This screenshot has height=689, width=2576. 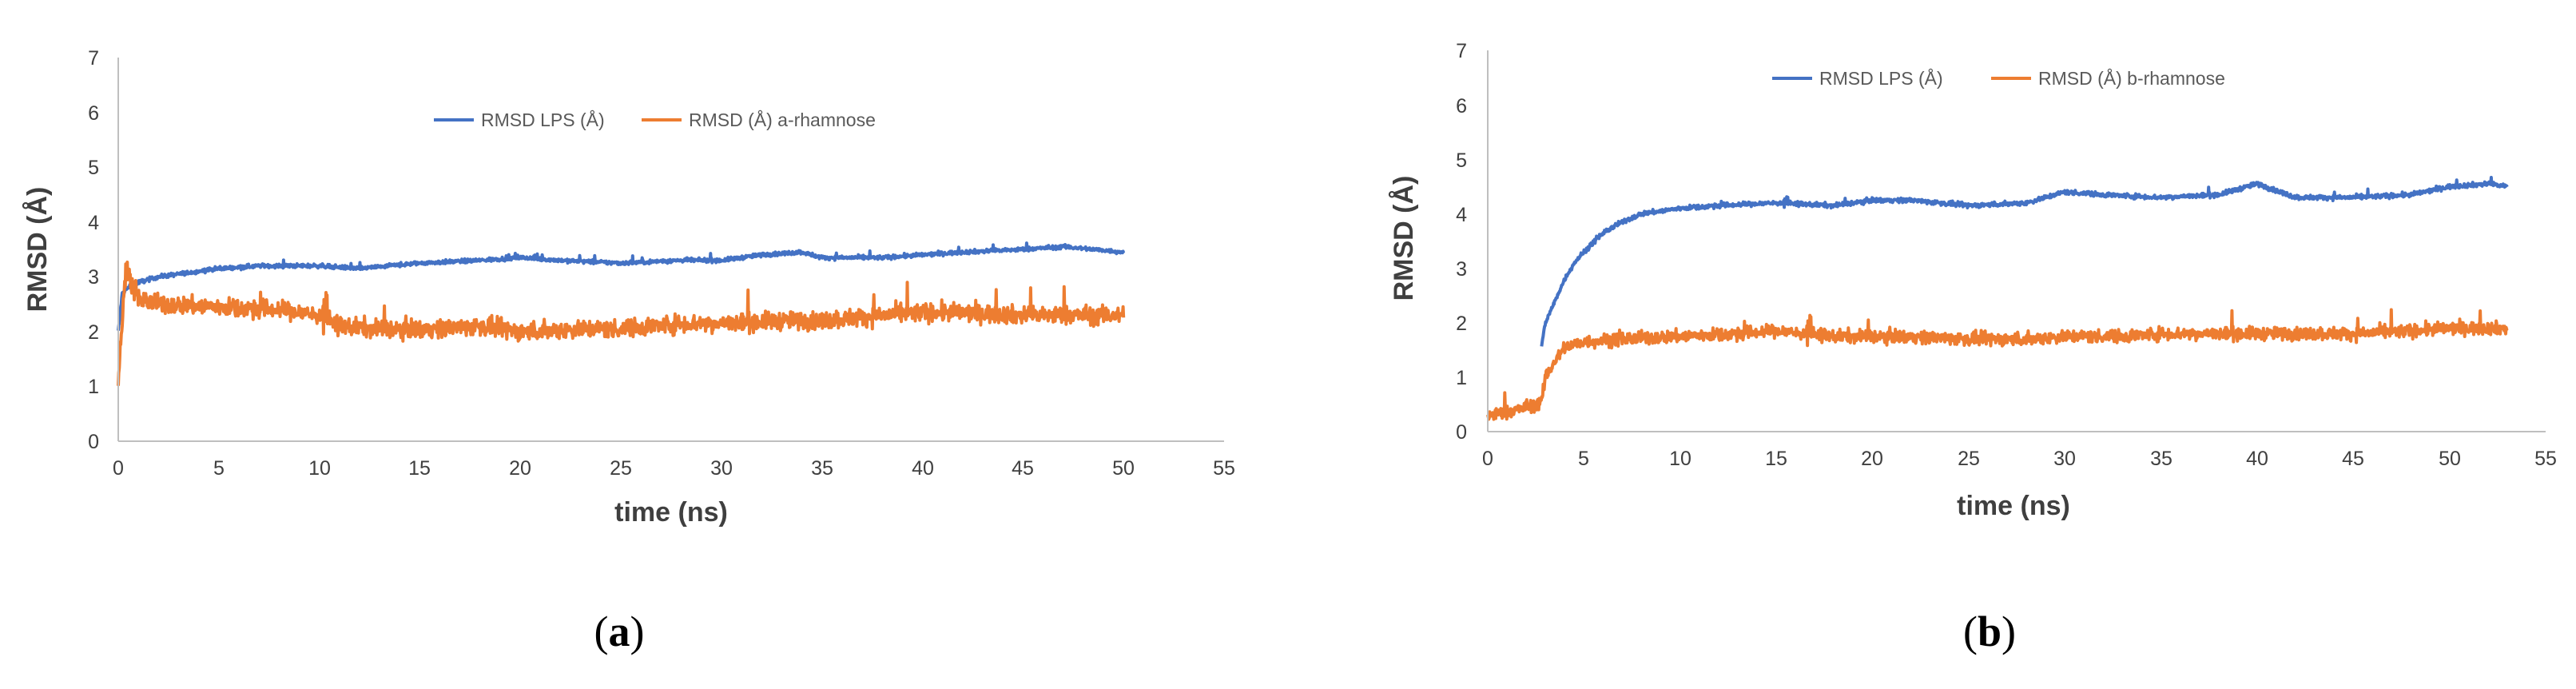 I want to click on panel-a-x-tick: 55, so click(x=1224, y=468).